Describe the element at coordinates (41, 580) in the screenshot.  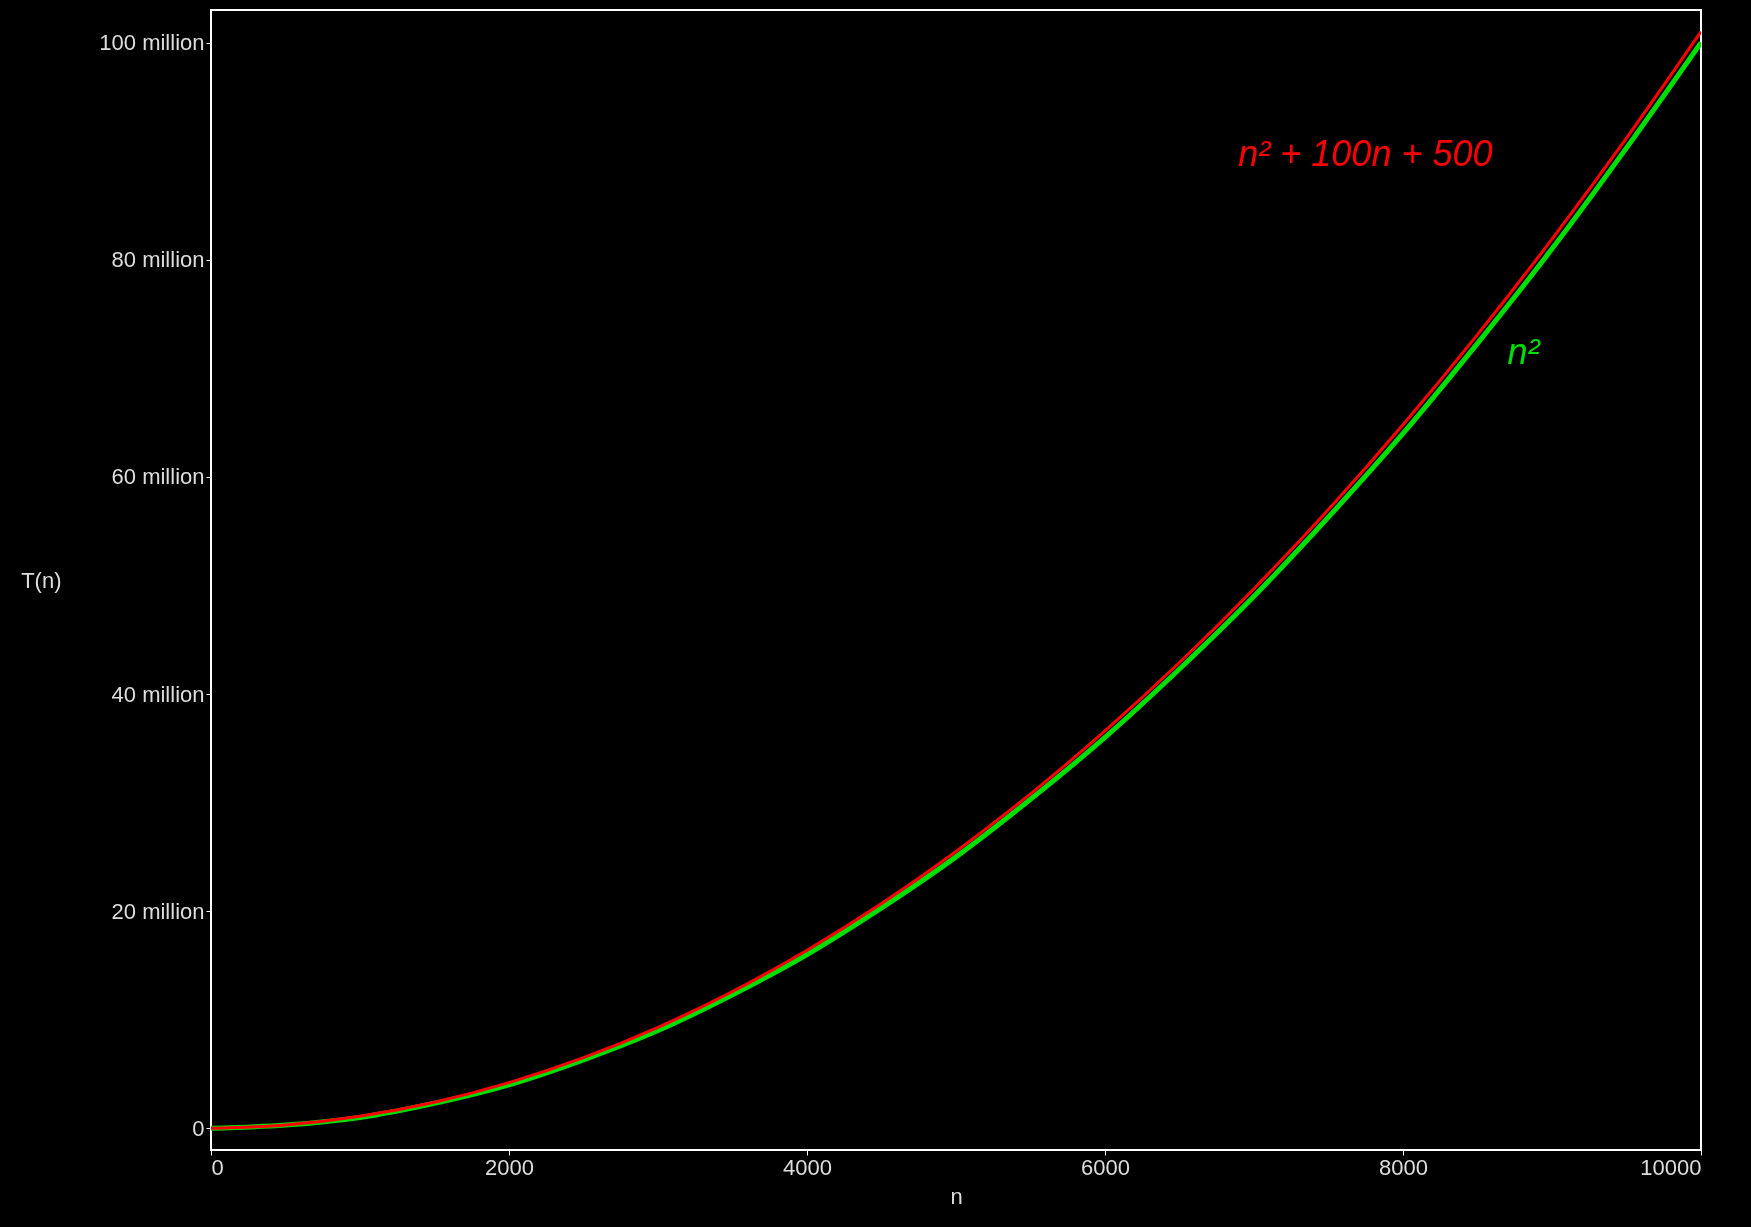
I see `y-axis-title: T(n)` at that location.